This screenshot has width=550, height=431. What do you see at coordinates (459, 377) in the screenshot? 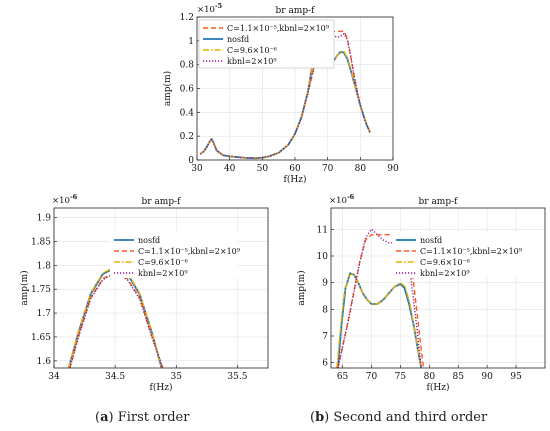
I see `x-tick-label: 85` at bounding box center [459, 377].